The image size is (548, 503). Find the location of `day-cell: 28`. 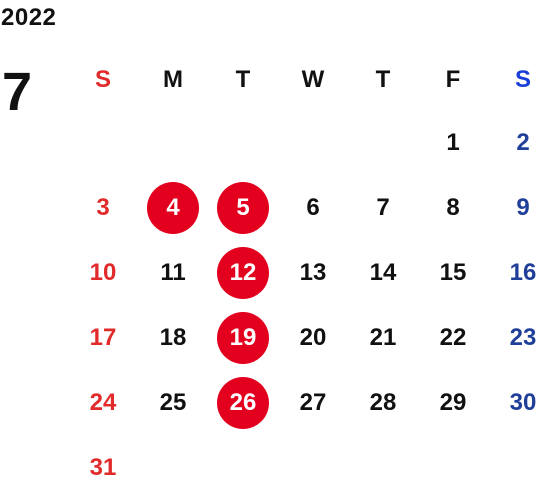

day-cell: 28 is located at coordinates (383, 402).